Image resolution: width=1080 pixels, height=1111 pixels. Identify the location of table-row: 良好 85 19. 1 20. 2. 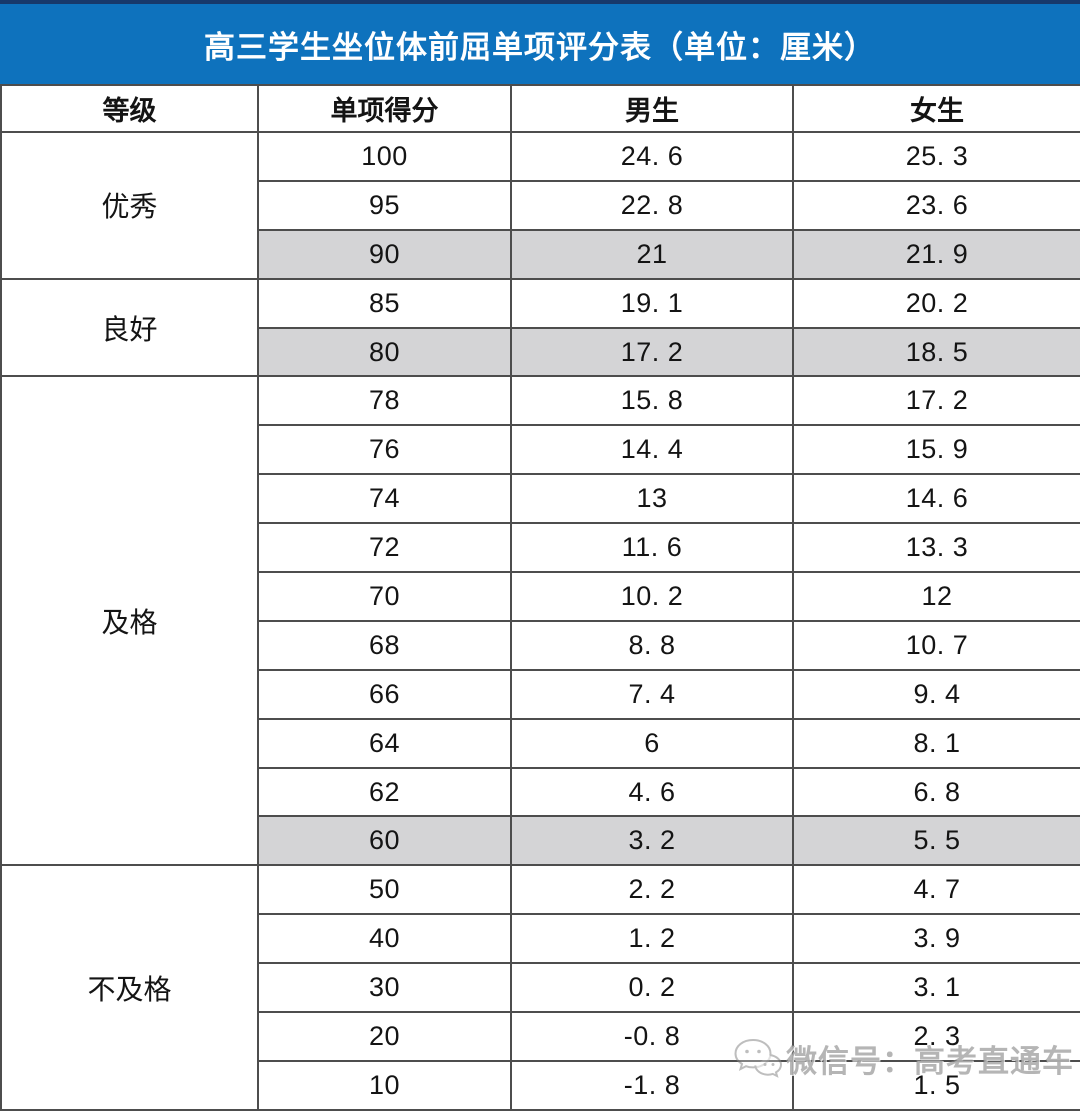
(540, 327).